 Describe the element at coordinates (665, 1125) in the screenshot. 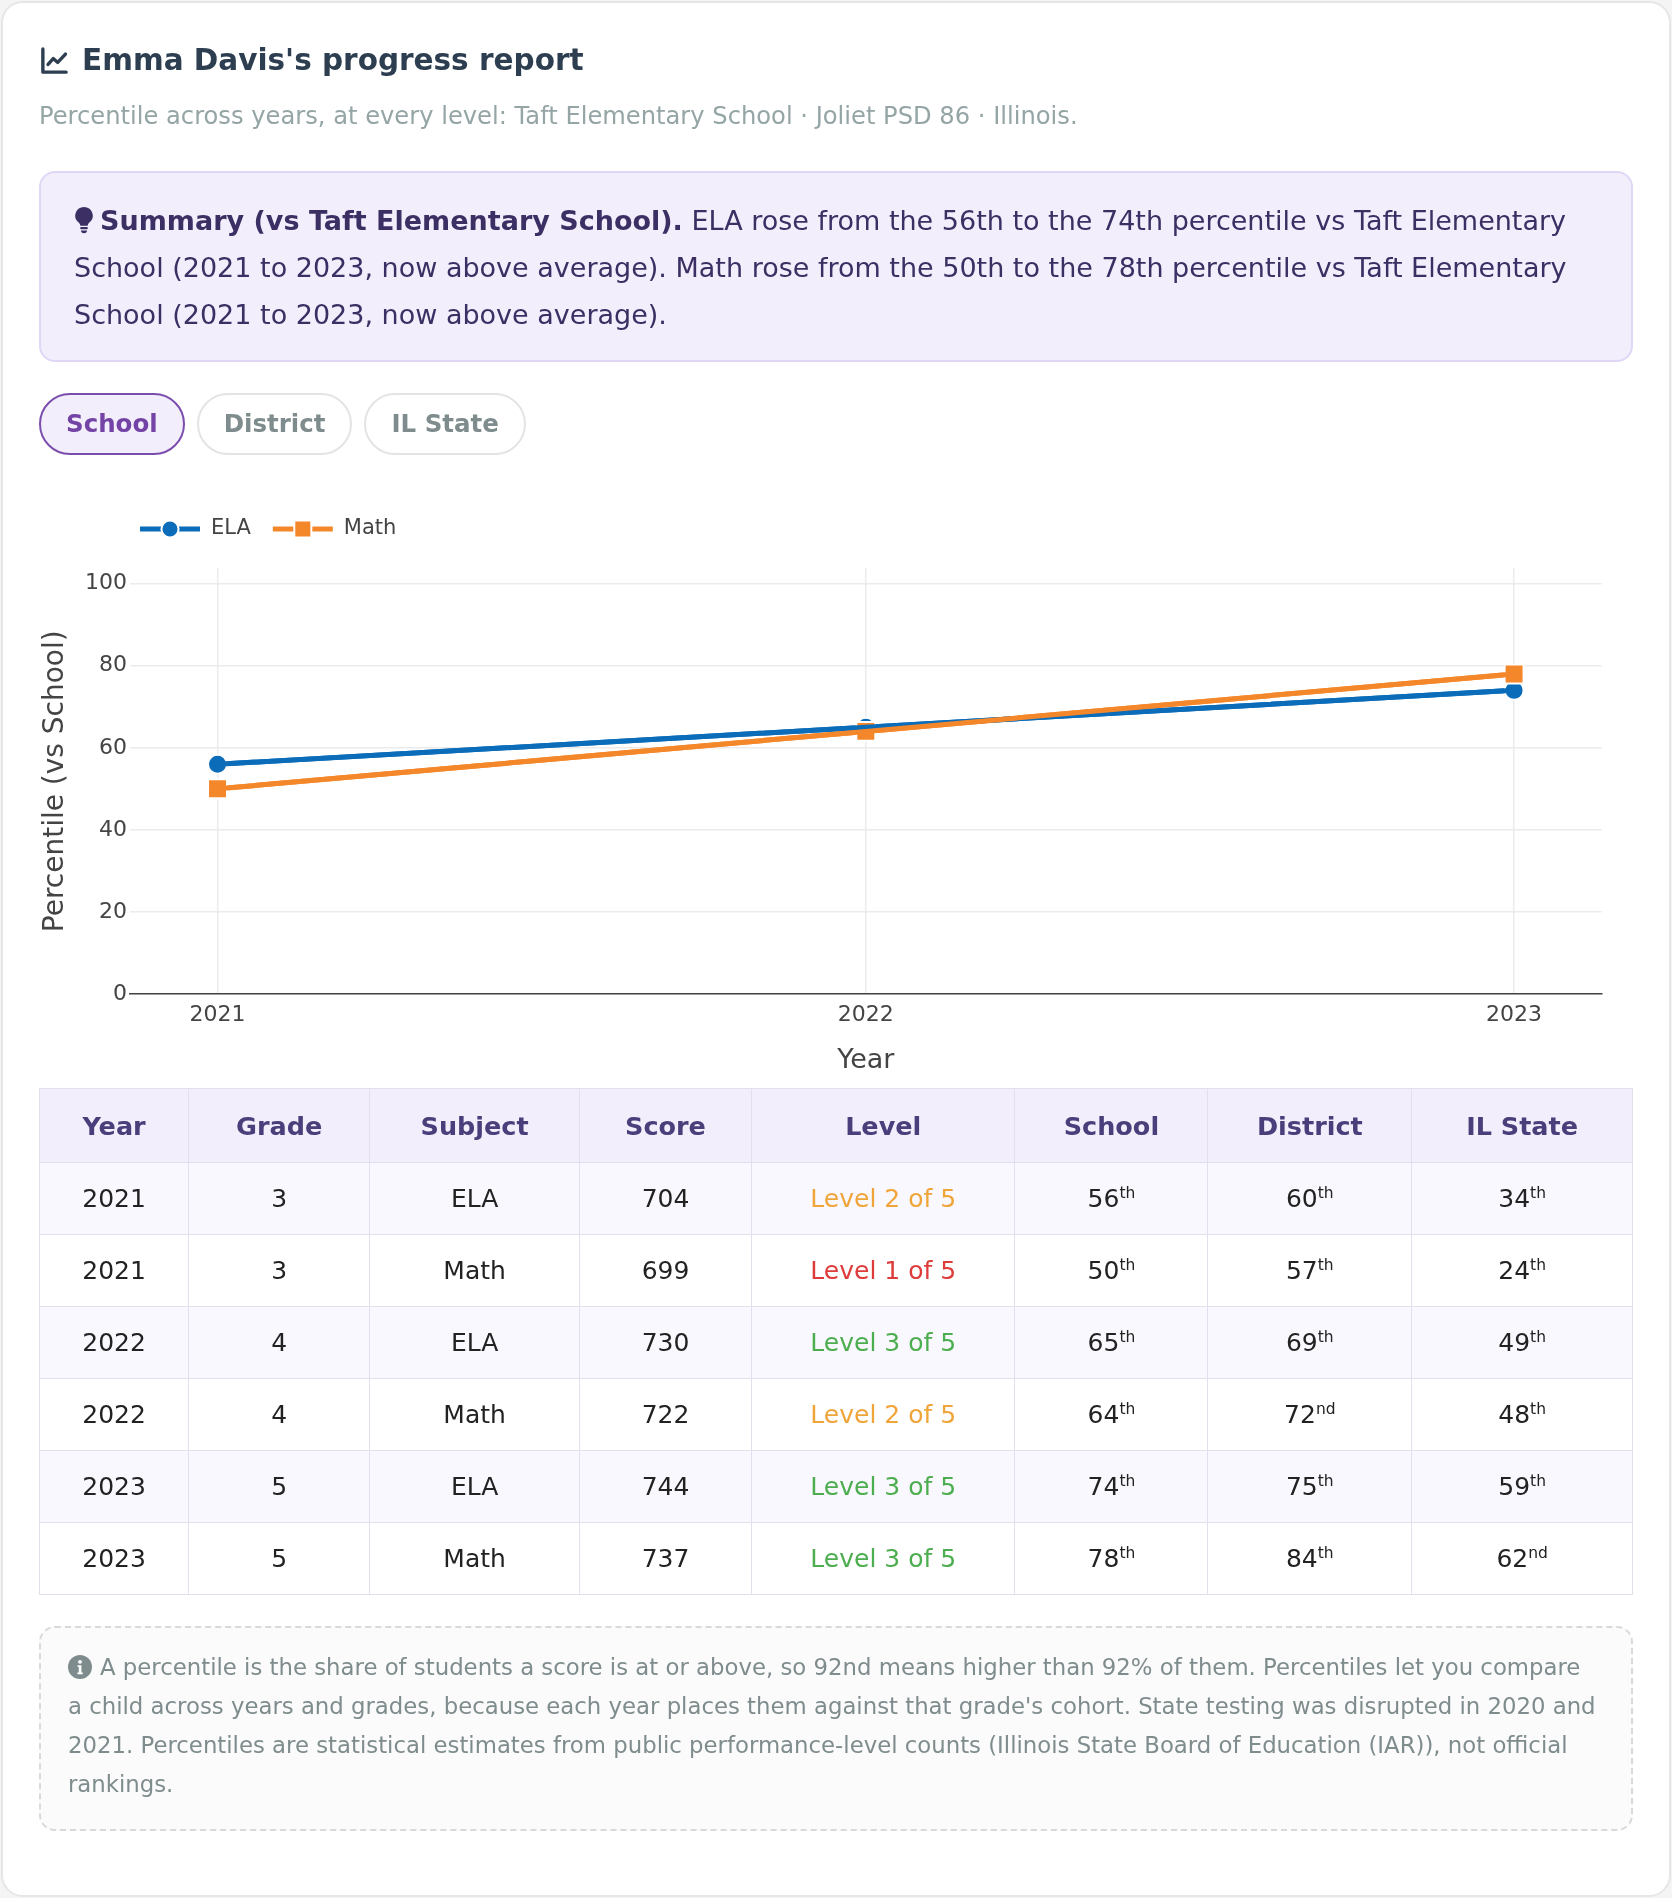

I see `category-label: Score` at that location.